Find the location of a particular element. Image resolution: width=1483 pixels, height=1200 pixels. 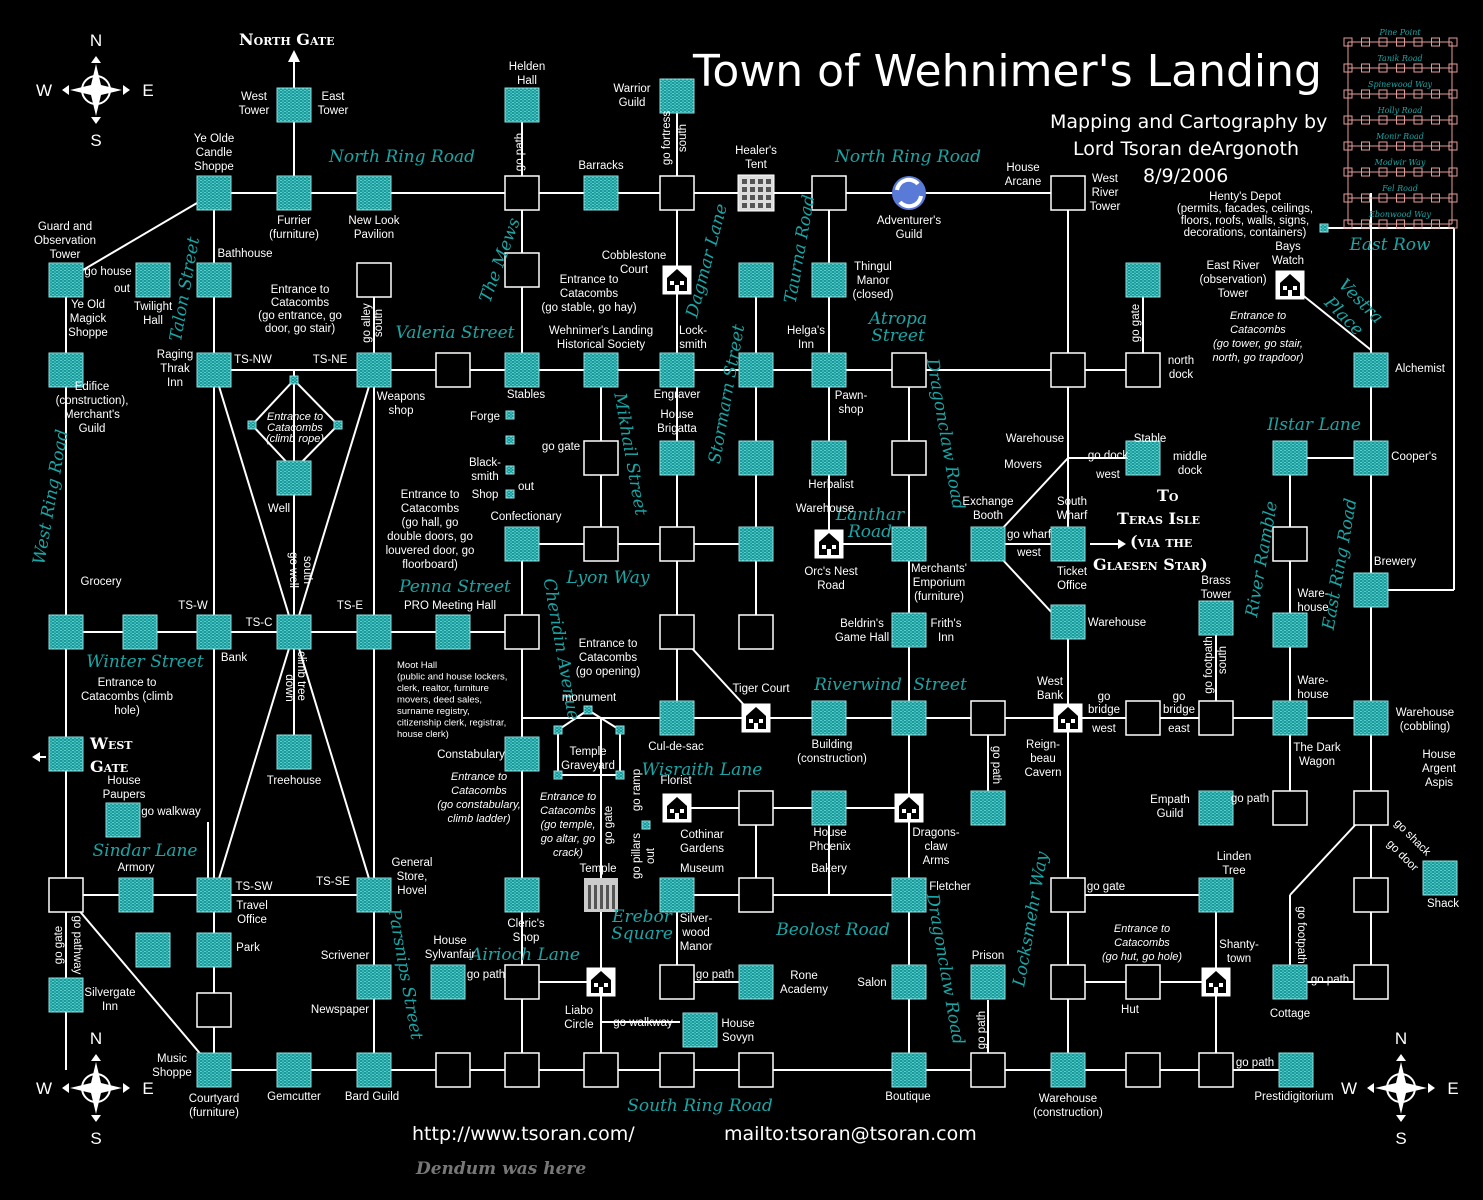

healers-tent-icon is located at coordinates (756, 193).